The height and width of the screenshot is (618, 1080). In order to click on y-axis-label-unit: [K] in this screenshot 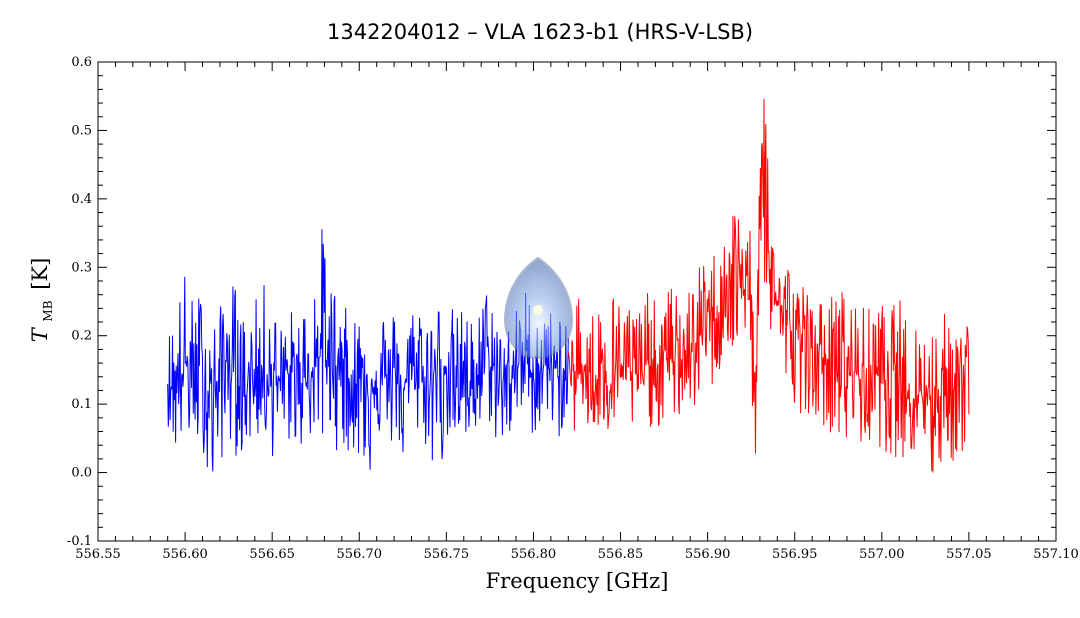, I will do `click(40, 274)`.